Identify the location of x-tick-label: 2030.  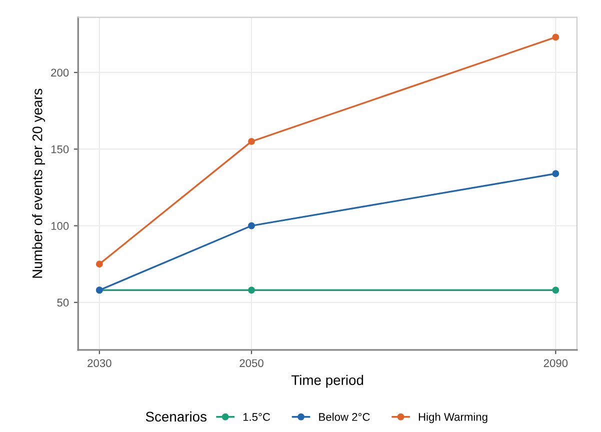
(100, 363).